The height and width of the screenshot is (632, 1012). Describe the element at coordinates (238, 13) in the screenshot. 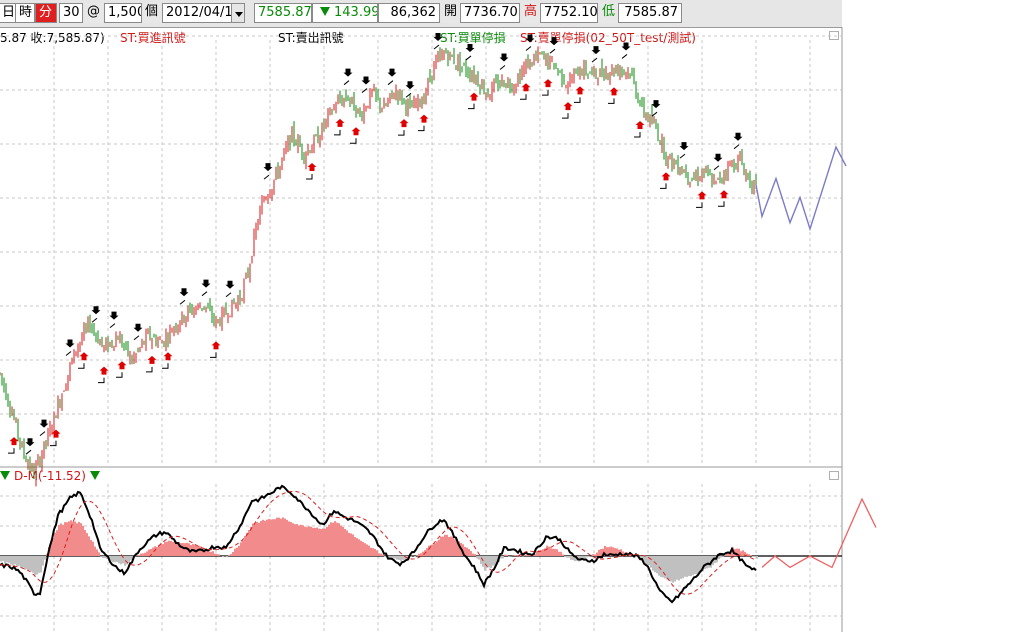

I see `dropdown-arrow-icon` at that location.